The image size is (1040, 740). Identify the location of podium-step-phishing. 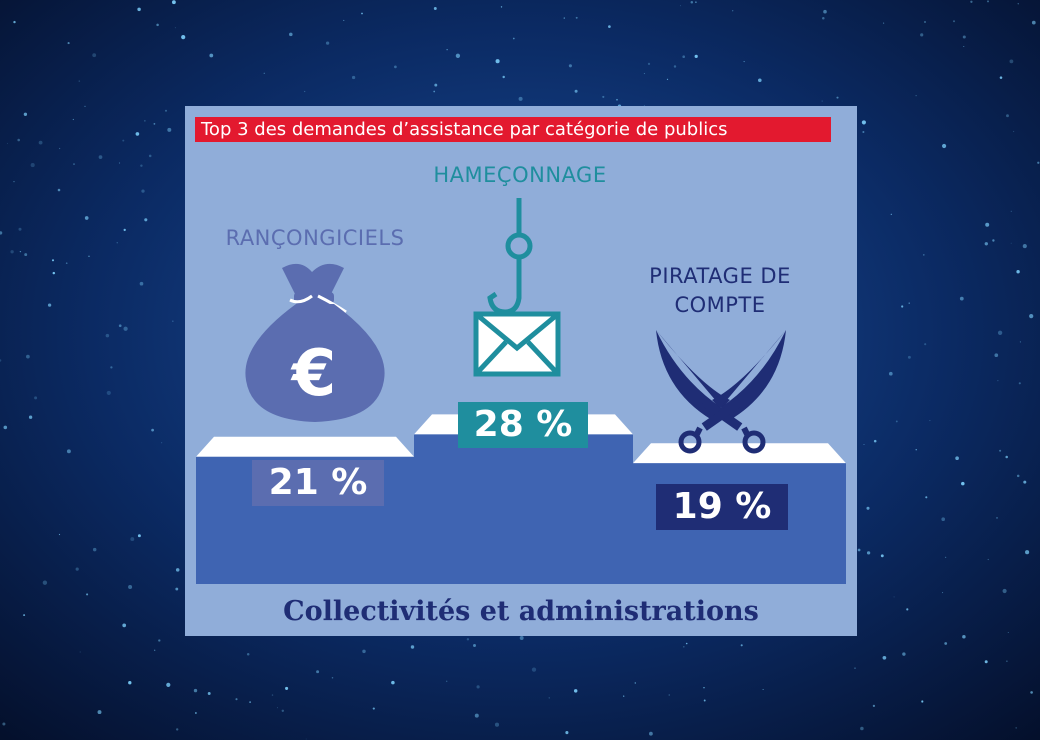
(523, 509).